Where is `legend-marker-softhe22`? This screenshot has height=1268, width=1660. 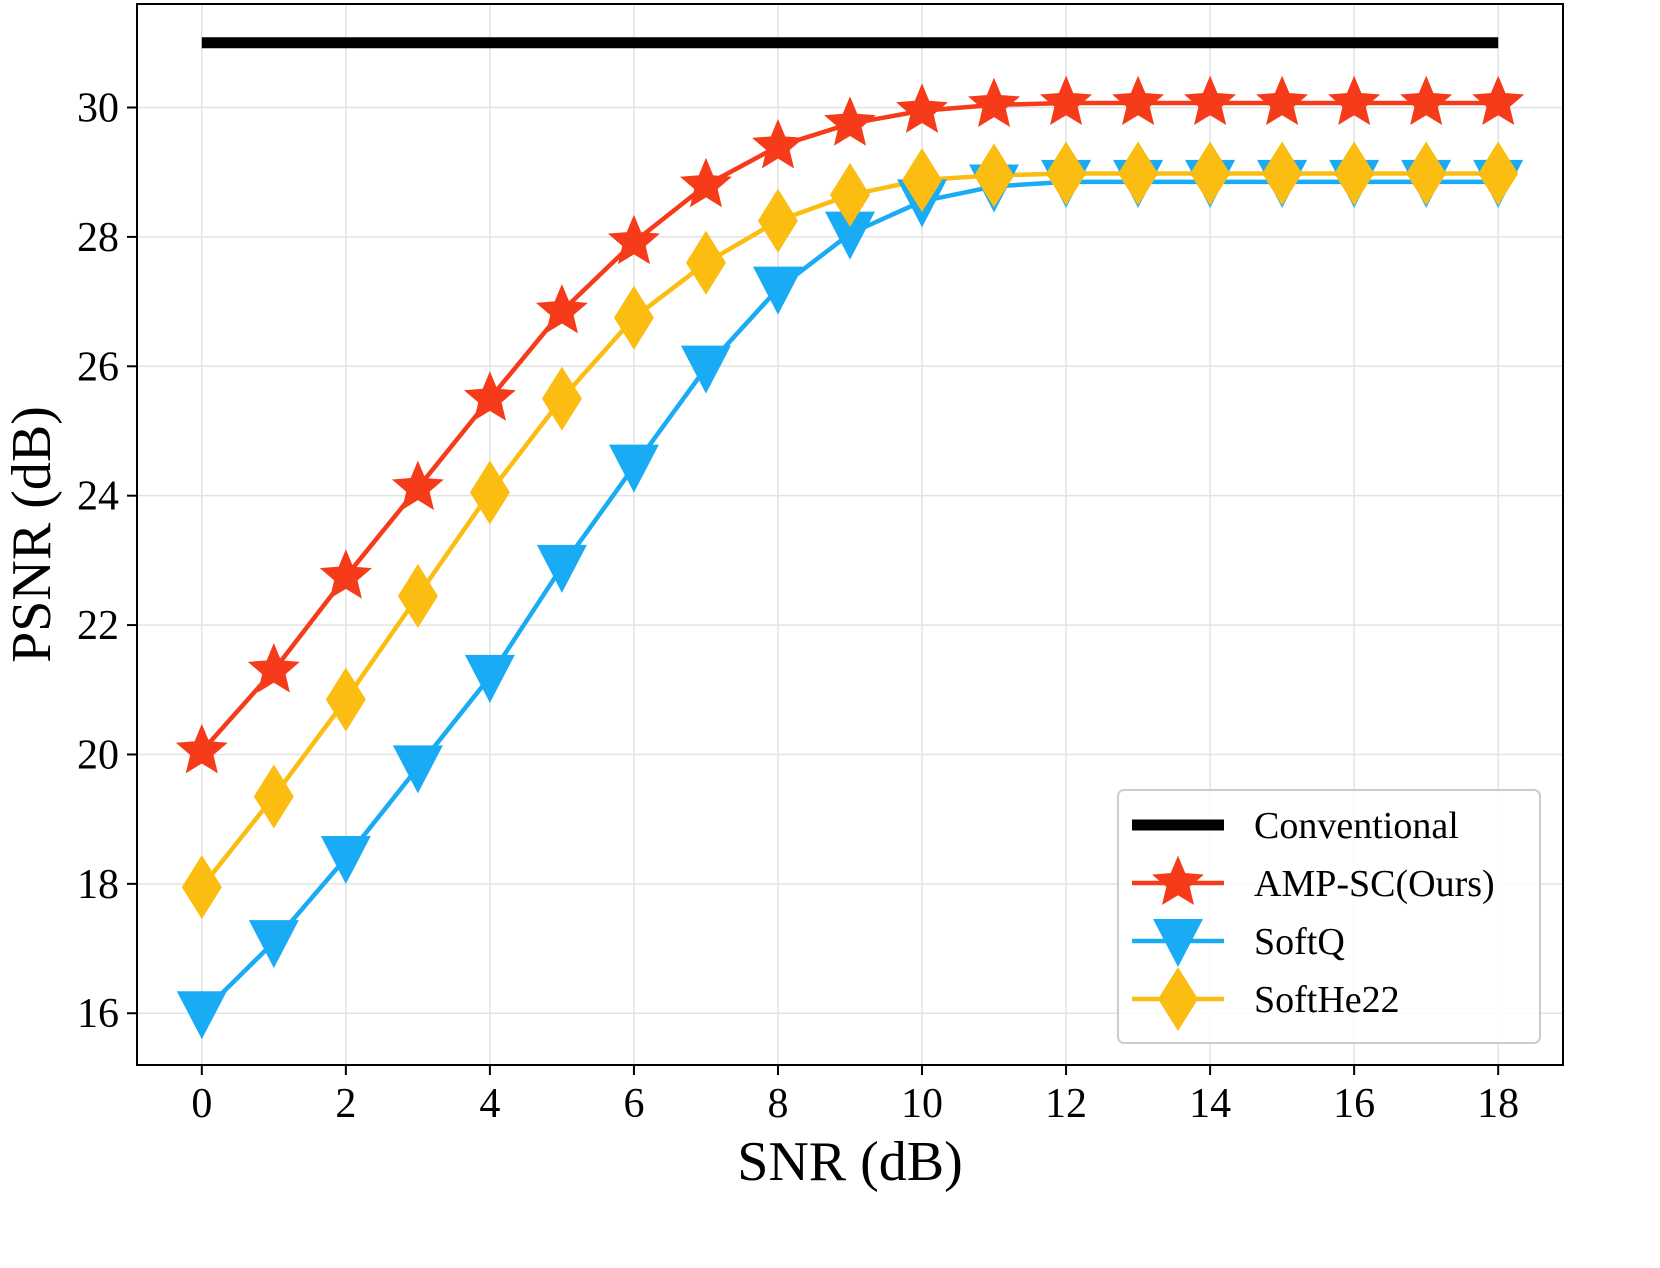
legend-marker-softhe22 is located at coordinates (1178, 999).